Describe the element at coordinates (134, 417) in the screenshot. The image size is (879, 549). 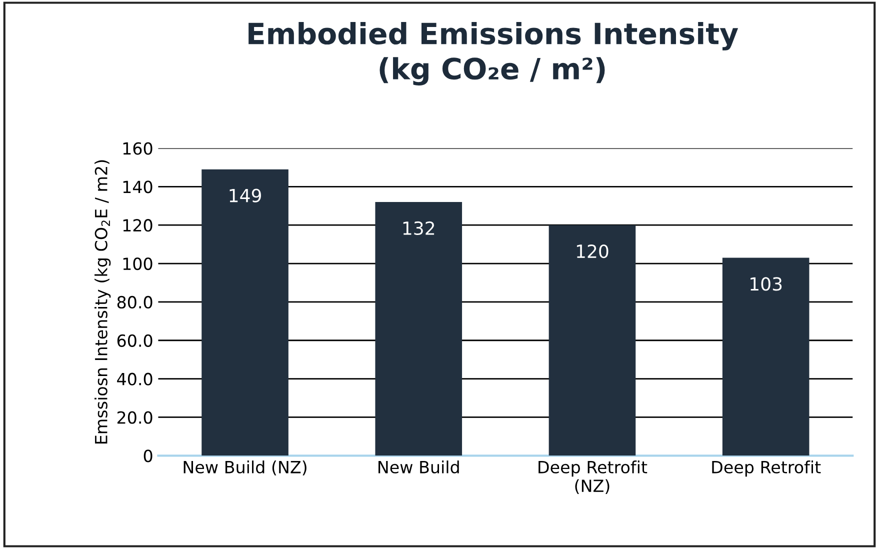
I see `y-tick-label: 20.0` at that location.